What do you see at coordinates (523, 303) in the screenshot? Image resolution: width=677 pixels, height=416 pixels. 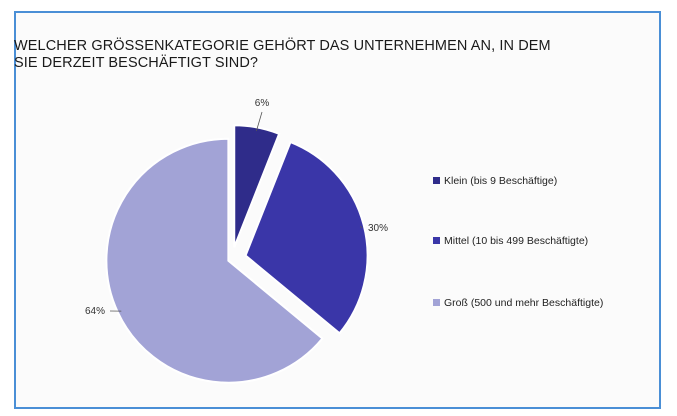 I see `legend-label-3: Groß (500 und mehr Beschäftigte)` at bounding box center [523, 303].